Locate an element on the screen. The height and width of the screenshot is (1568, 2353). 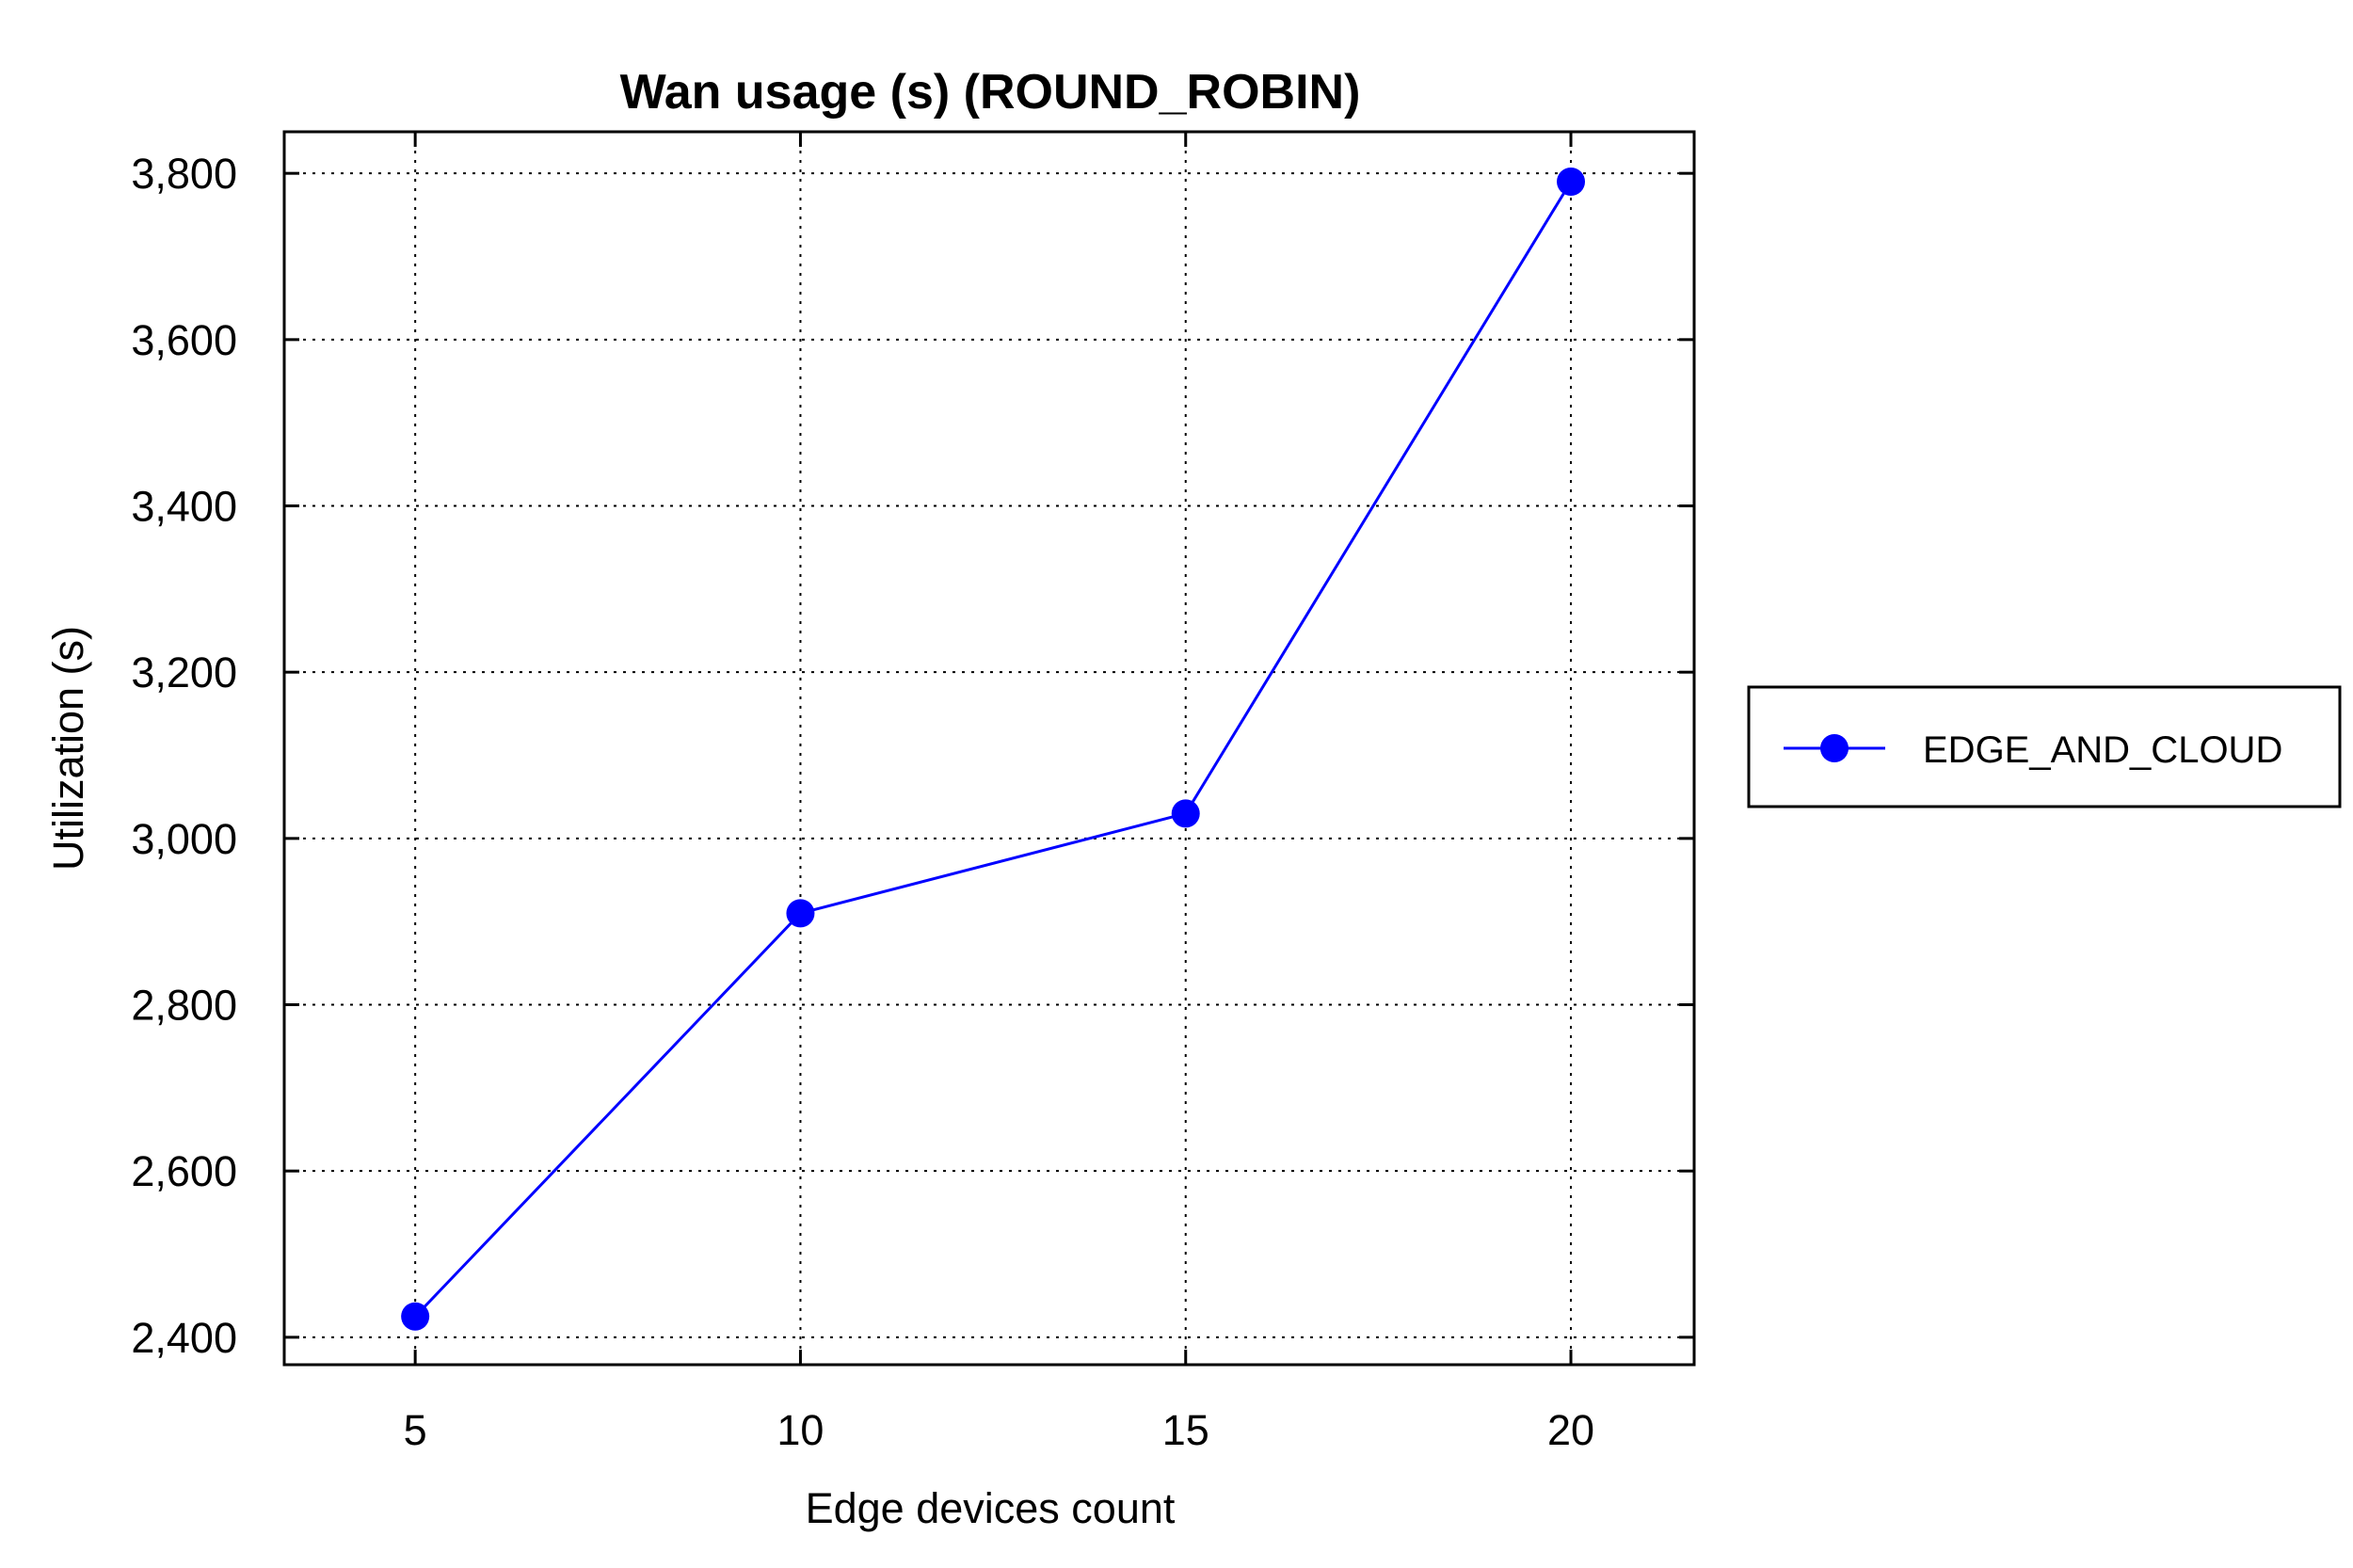
x-tick-label: 20 is located at coordinates (1570, 1430).